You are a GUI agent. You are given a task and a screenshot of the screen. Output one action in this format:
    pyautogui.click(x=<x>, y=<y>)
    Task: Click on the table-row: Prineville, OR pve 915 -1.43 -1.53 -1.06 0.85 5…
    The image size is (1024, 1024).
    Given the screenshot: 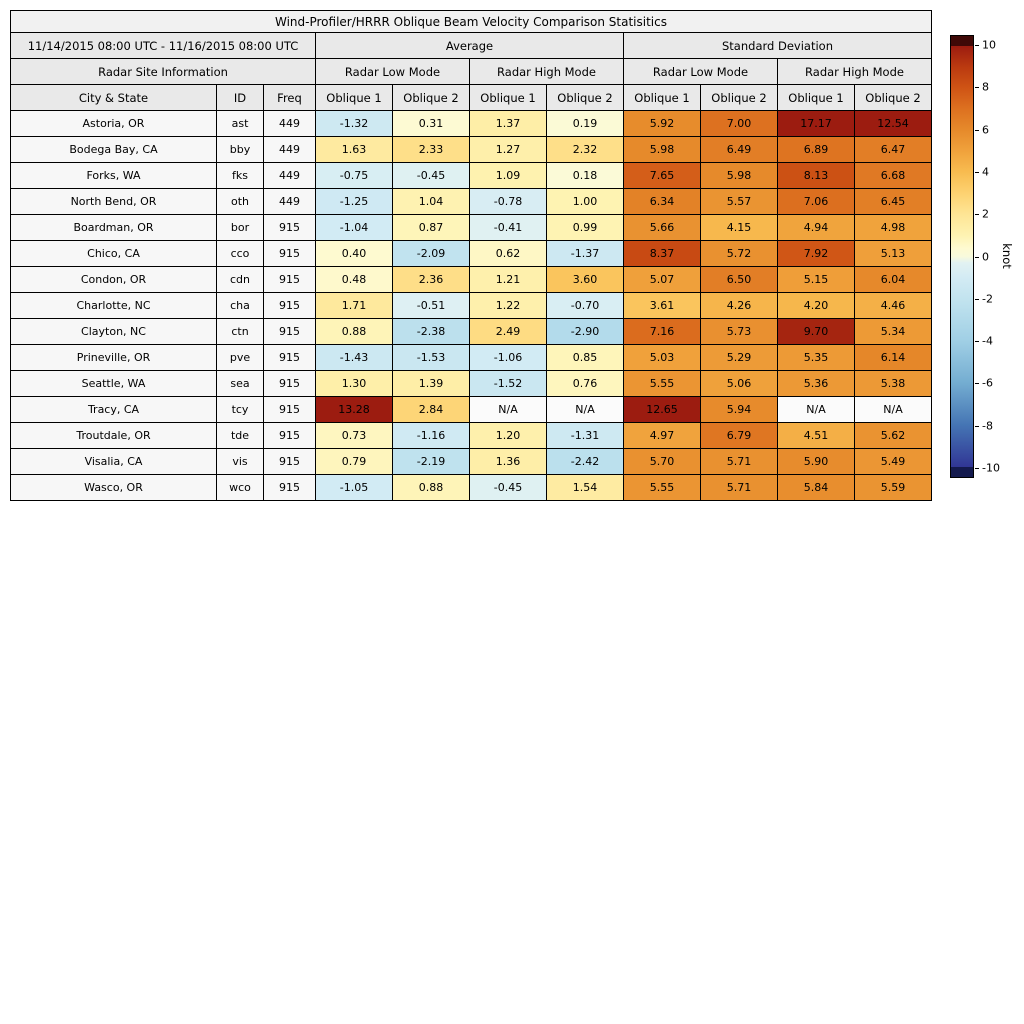 What is the action you would take?
    pyautogui.click(x=471, y=357)
    